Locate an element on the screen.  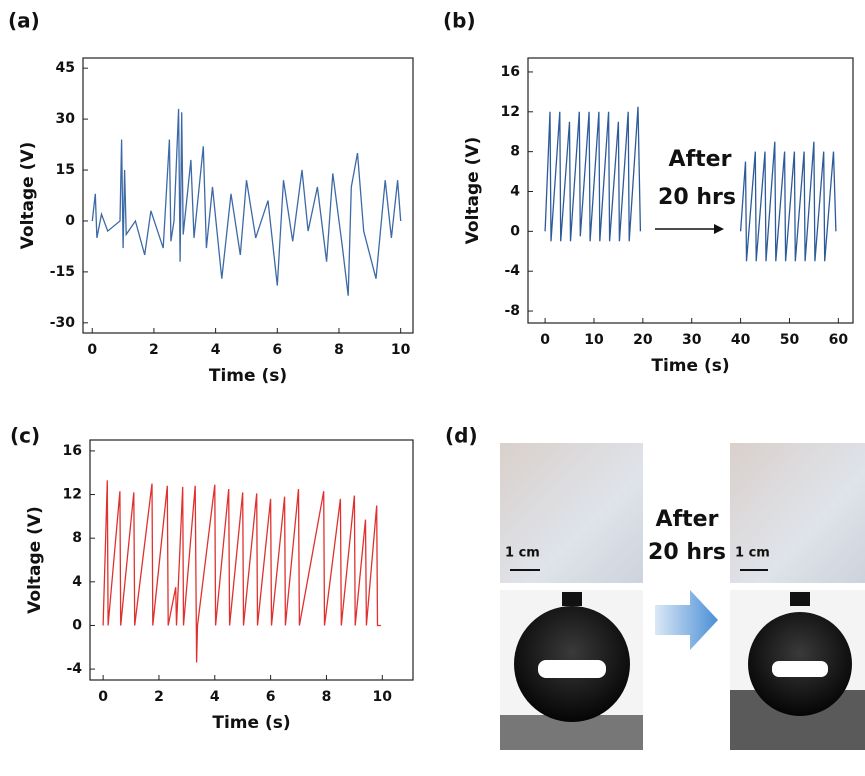
y-tick-label: 45 is located at coordinates (65, 68).